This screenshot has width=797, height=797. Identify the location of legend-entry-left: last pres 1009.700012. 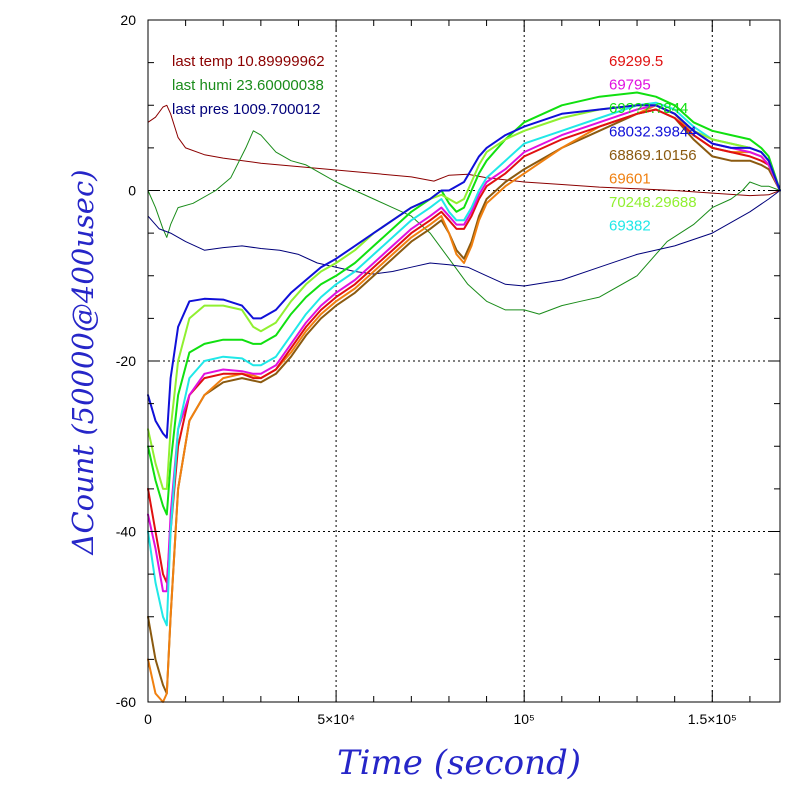
(246, 109).